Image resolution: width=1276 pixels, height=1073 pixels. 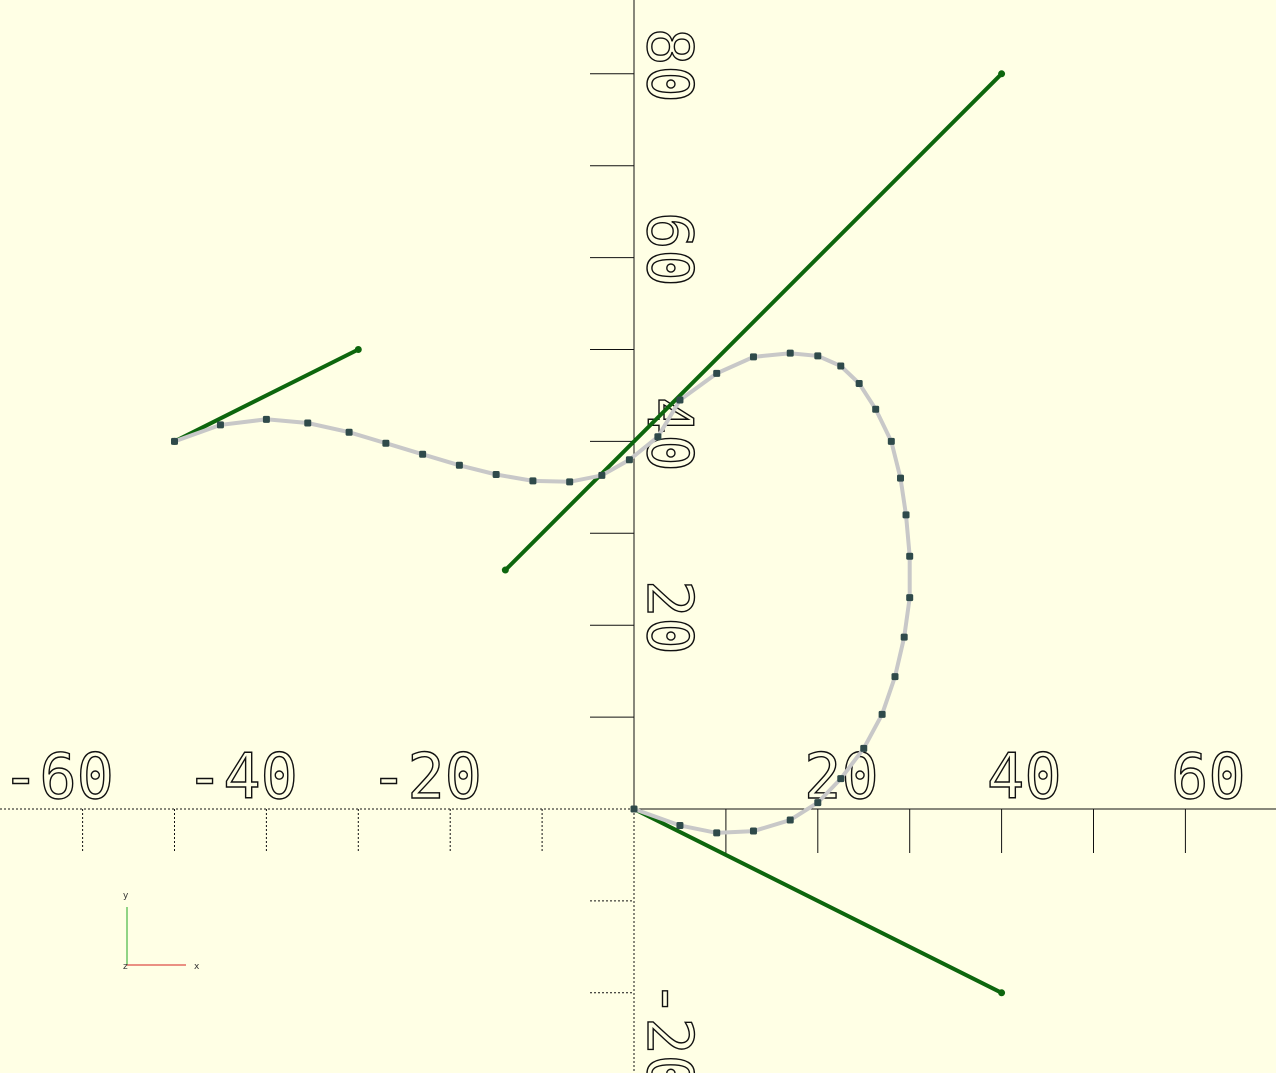 What do you see at coordinates (669, 434) in the screenshot?
I see `y-label-40: 40` at bounding box center [669, 434].